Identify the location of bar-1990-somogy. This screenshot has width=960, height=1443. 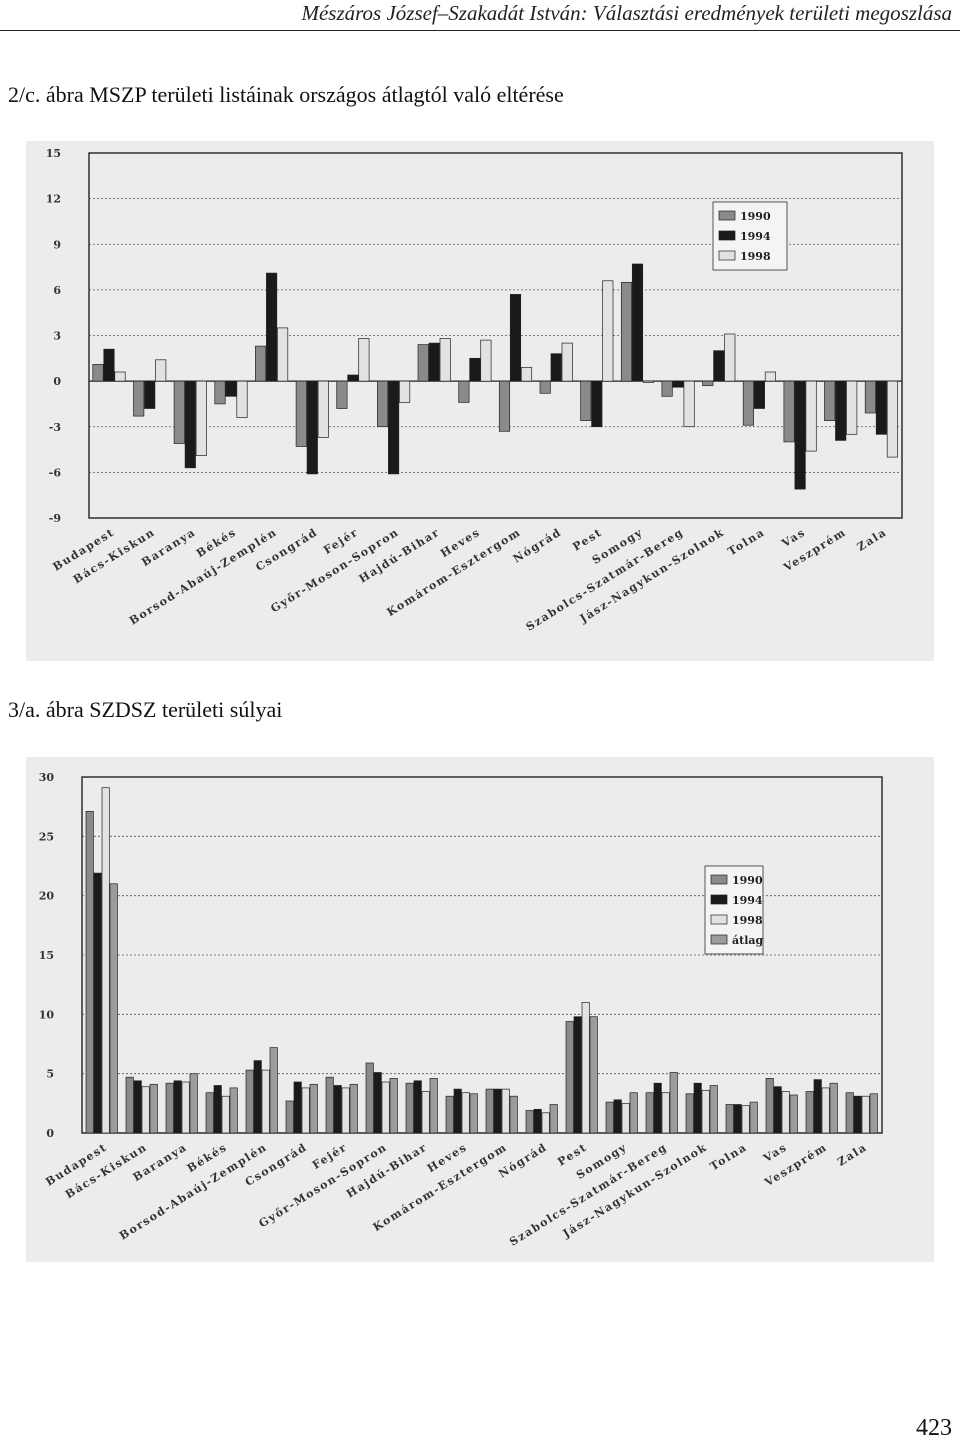
(626, 331).